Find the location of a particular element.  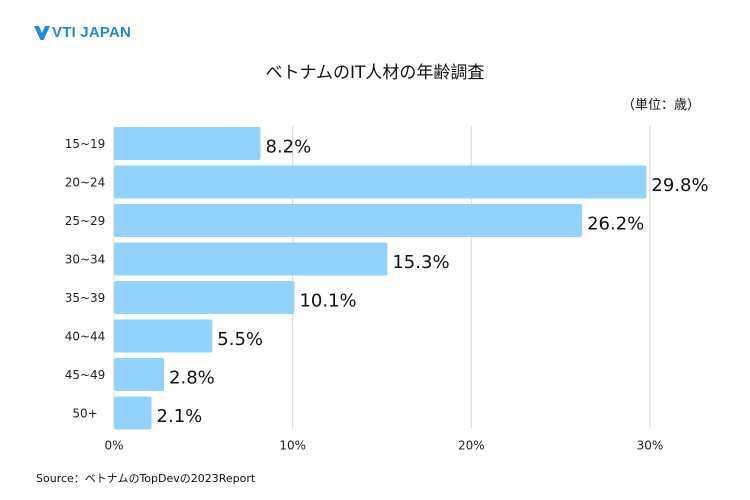

x-tick-label: 30% is located at coordinates (650, 446).